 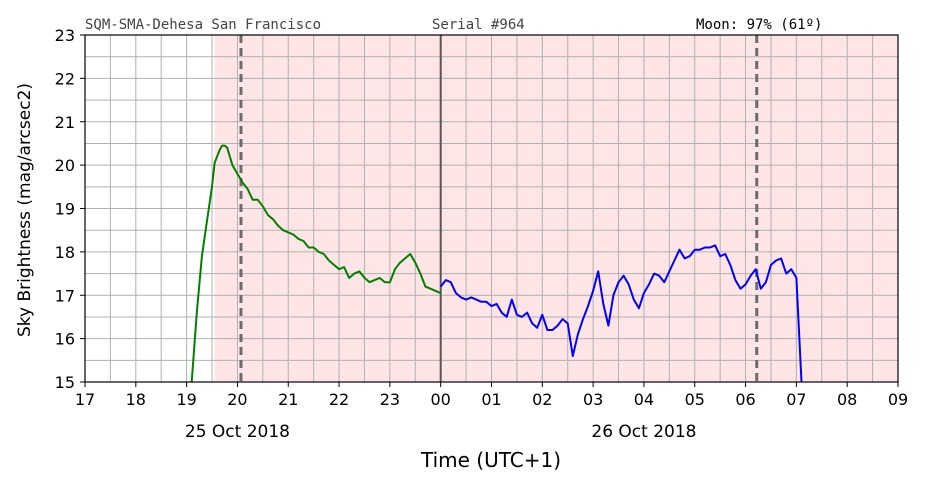 I want to click on header-station: SQM-SMA-Dehesa San Francisco, so click(x=203, y=25).